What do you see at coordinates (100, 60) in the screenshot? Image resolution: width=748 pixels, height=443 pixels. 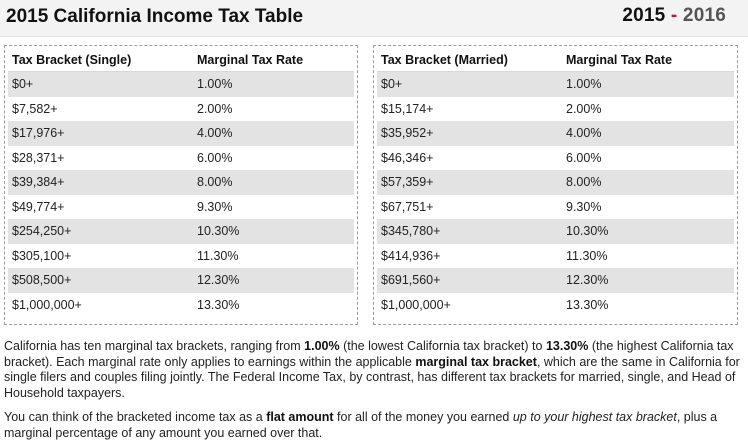 I see `column-header: Tax Bracket (Single)` at bounding box center [100, 60].